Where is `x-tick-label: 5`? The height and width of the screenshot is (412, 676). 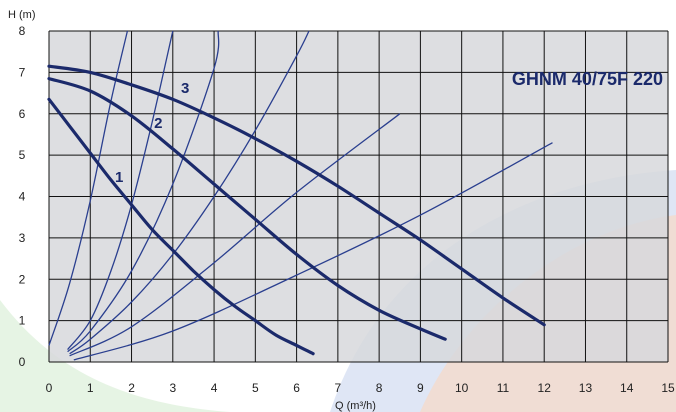
x-tick-label: 5 is located at coordinates (255, 388).